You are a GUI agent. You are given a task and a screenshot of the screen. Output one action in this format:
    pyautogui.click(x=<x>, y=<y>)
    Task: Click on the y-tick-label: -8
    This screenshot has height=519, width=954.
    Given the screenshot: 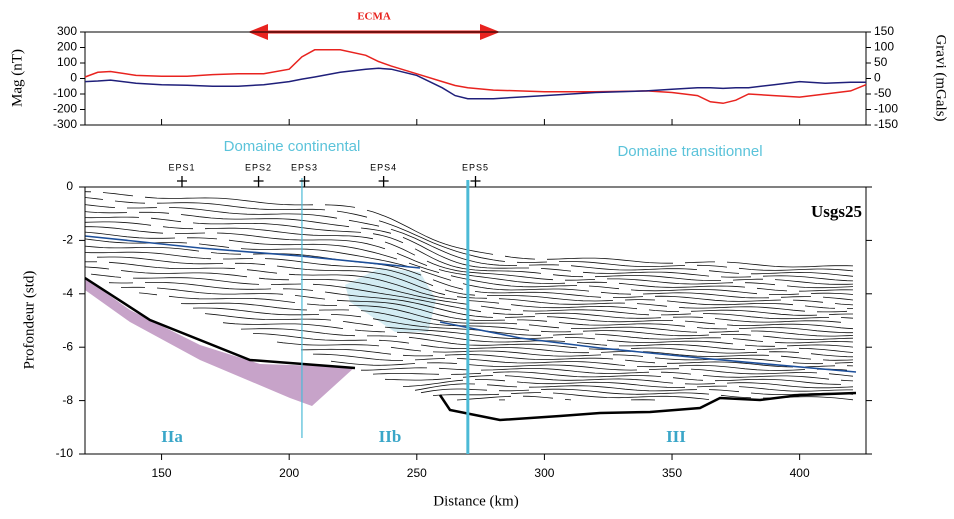 What is the action you would take?
    pyautogui.click(x=67, y=400)
    